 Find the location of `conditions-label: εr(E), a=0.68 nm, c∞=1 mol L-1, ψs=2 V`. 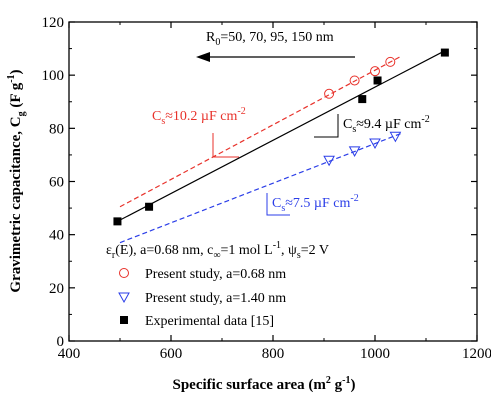

conditions-label: εr(E), a=0.68 nm, c∞=1 mol L-1, ψs=2 V is located at coordinates (217, 250).